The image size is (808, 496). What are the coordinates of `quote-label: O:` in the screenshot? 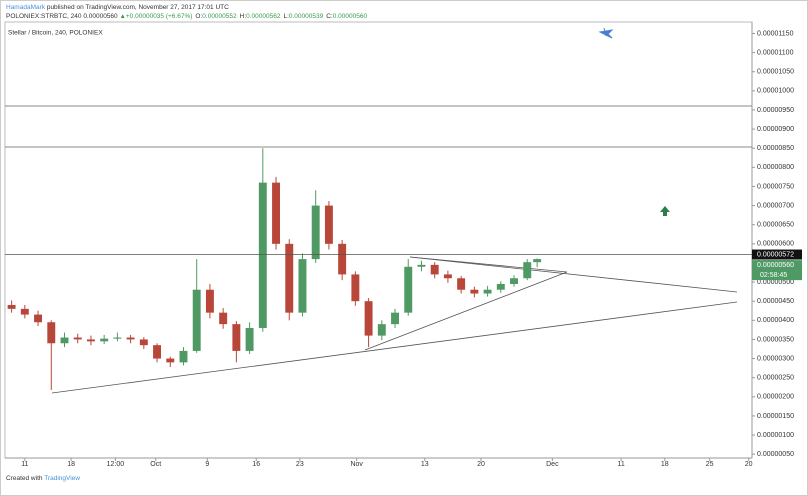 It's located at (198, 16).